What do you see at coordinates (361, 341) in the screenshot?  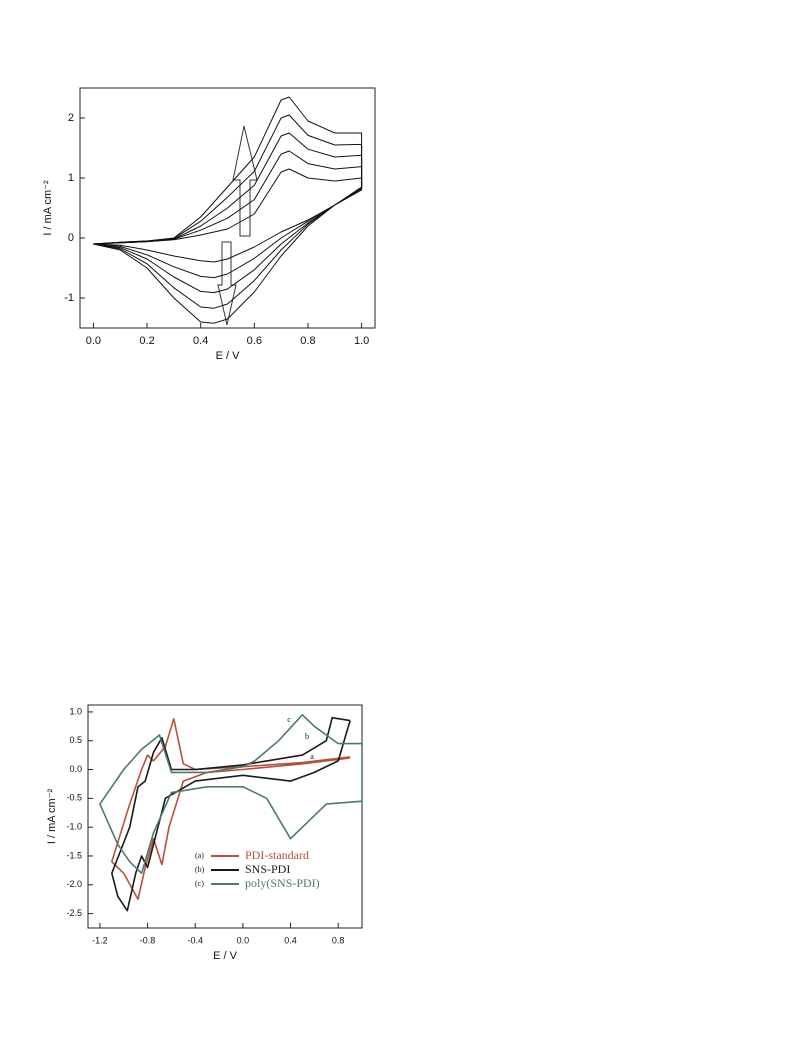 I see `x-tick-label: 1.0` at bounding box center [361, 341].